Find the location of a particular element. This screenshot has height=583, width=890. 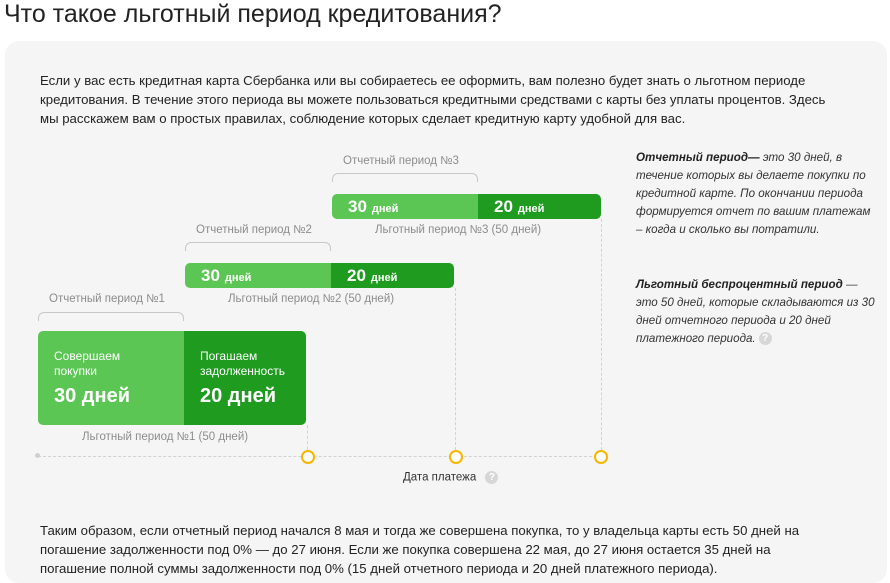

report-period-term: Отчетный период— is located at coordinates (698, 157).